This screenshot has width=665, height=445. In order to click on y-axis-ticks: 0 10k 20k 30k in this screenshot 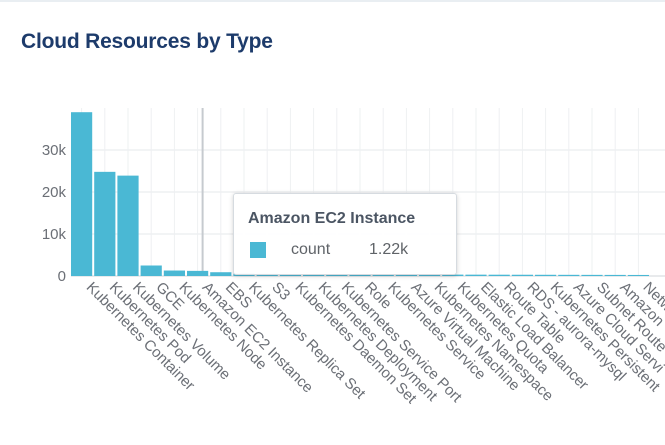, I will do `click(54, 213)`.